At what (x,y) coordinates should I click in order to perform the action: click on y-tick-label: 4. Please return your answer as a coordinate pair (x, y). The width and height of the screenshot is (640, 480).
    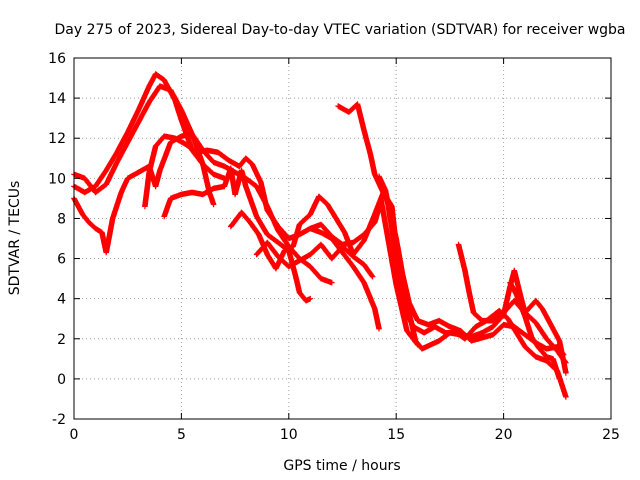
    Looking at the image, I should click on (61, 300).